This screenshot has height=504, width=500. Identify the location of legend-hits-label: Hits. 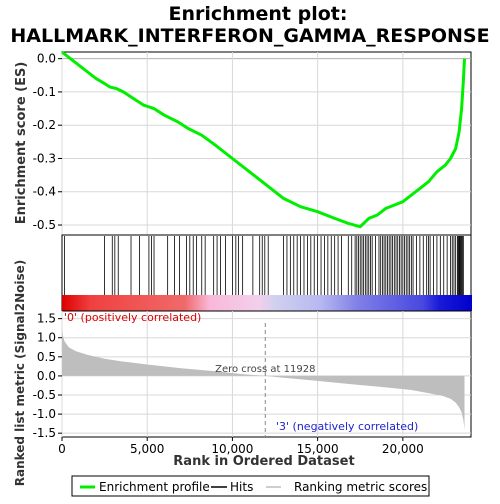
(241, 487).